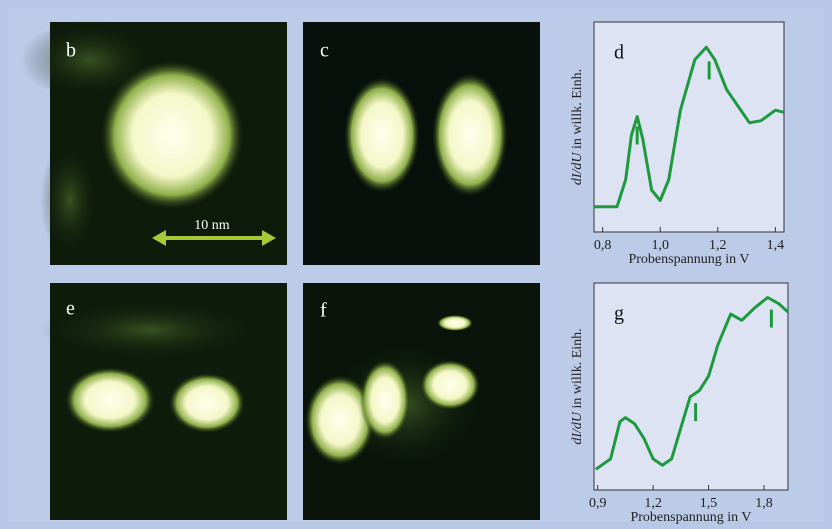 Image resolution: width=832 pixels, height=529 pixels. What do you see at coordinates (421, 143) in the screenshot?
I see `image-c: c` at bounding box center [421, 143].